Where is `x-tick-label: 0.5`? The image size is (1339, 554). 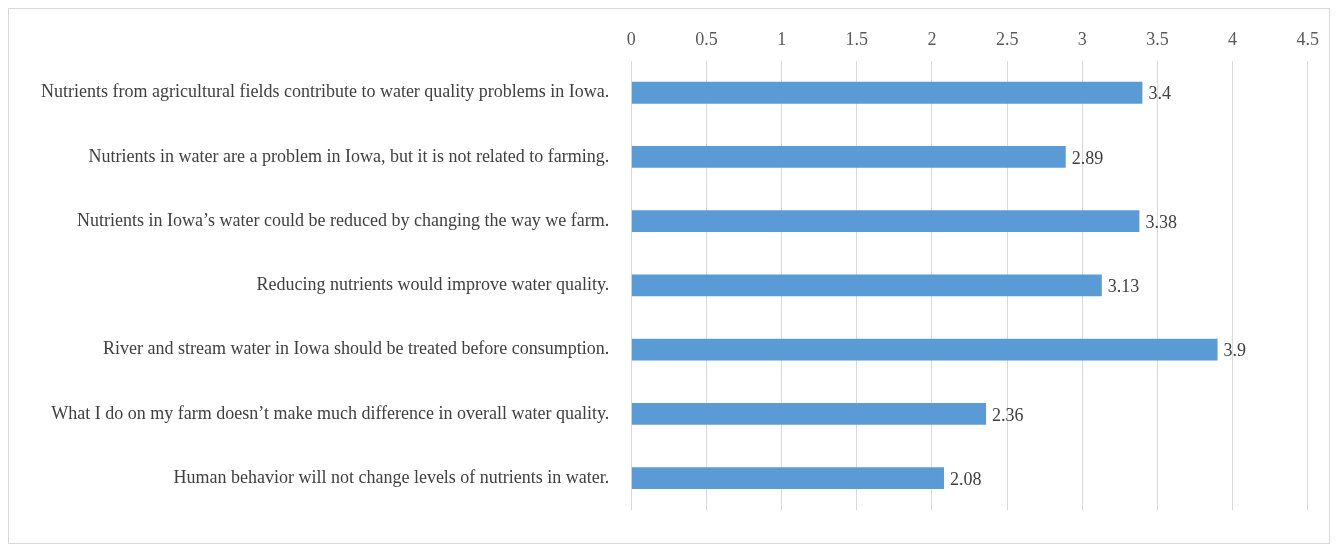 x-tick-label: 0.5 is located at coordinates (706, 38).